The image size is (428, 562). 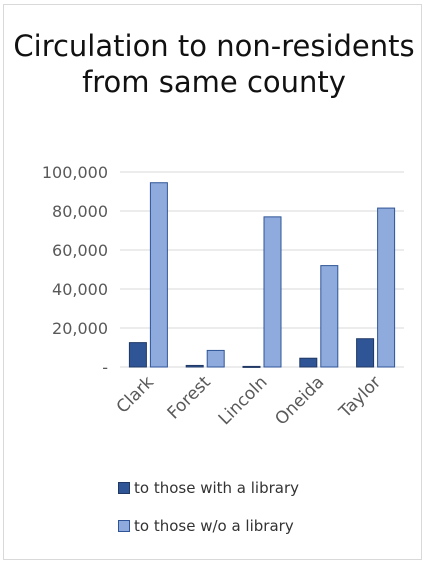 I want to click on x-tick-label-clark: Clark, so click(x=135, y=394).